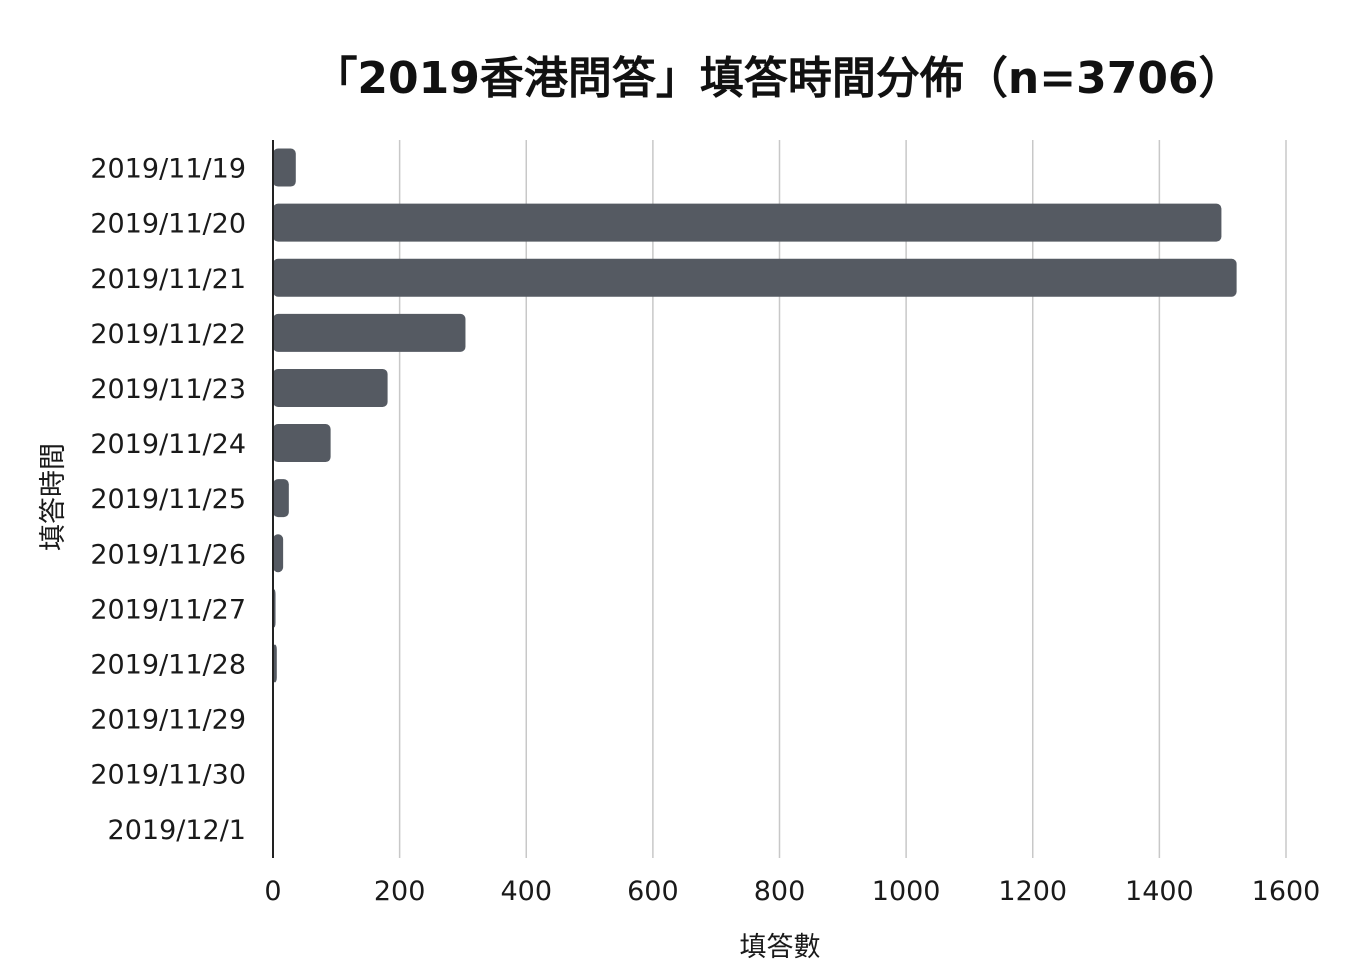 The width and height of the screenshot is (1366, 976). Describe the element at coordinates (1032, 891) in the screenshot. I see `x-tick-label: 1200` at that location.